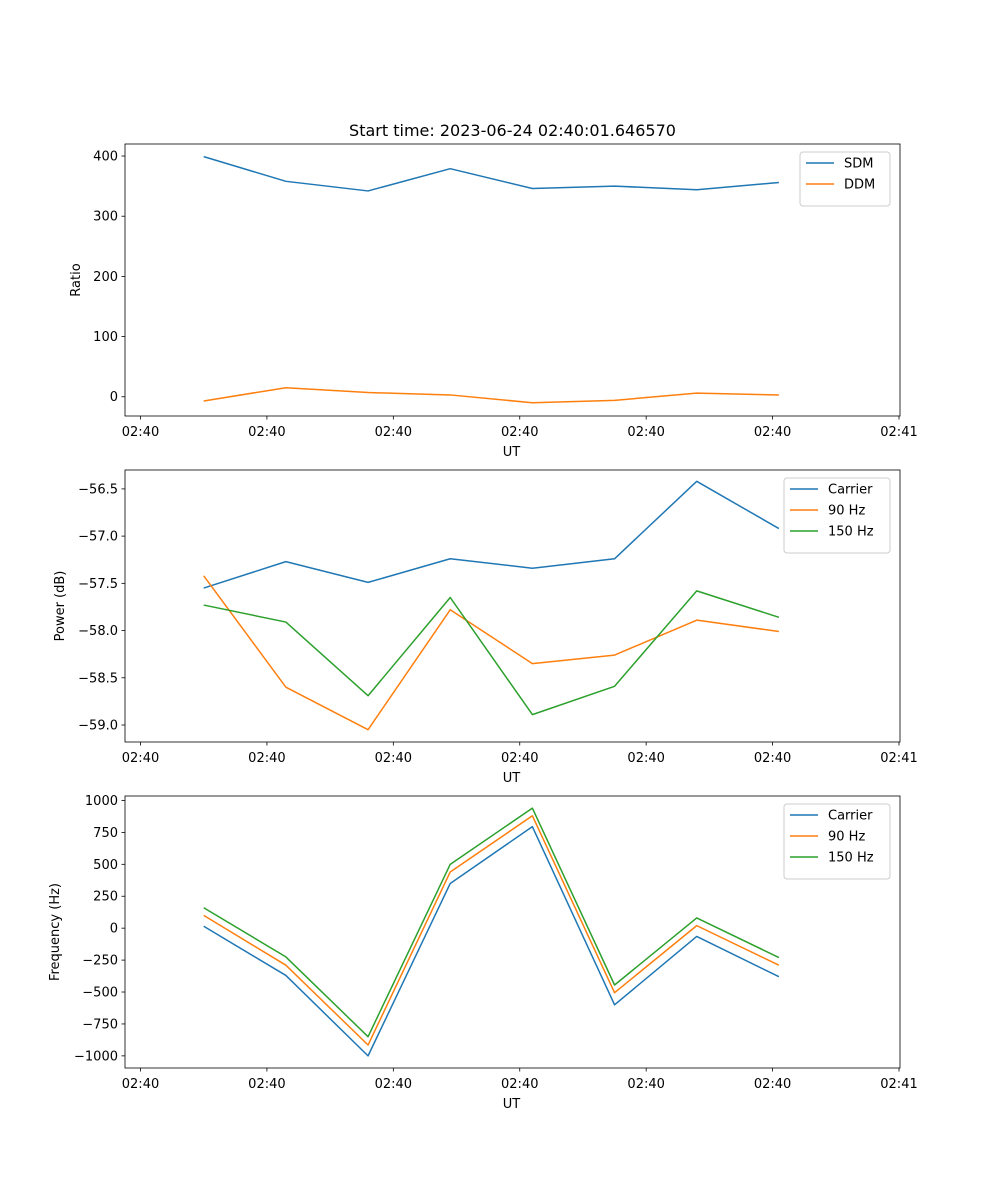  I want to click on y-tick-label: 400, so click(105, 157).